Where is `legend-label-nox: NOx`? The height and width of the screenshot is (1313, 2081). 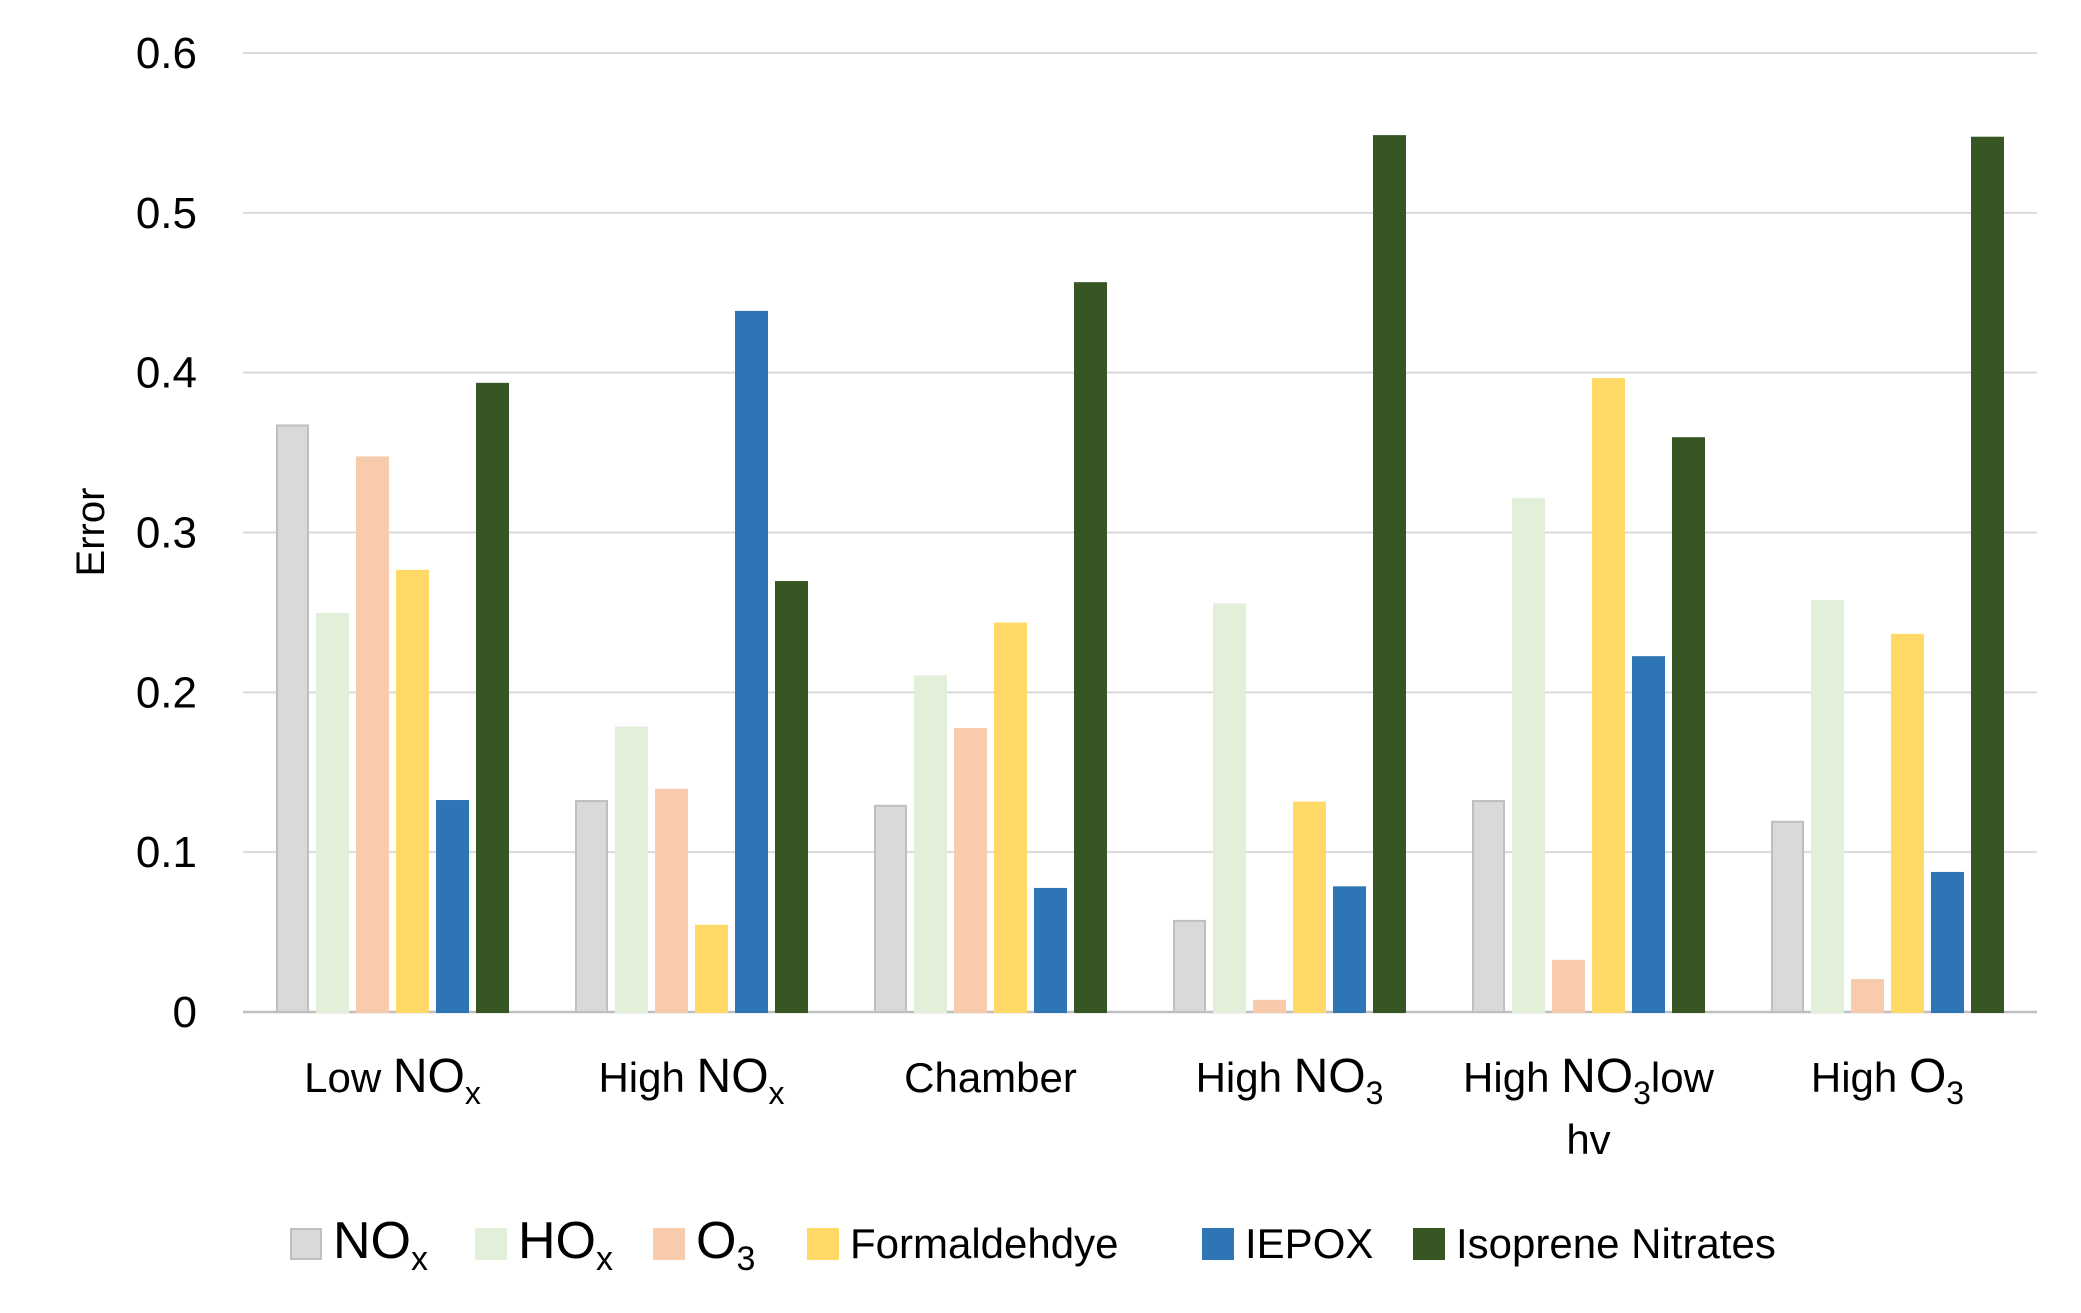 legend-label-nox: NOx is located at coordinates (380, 1245).